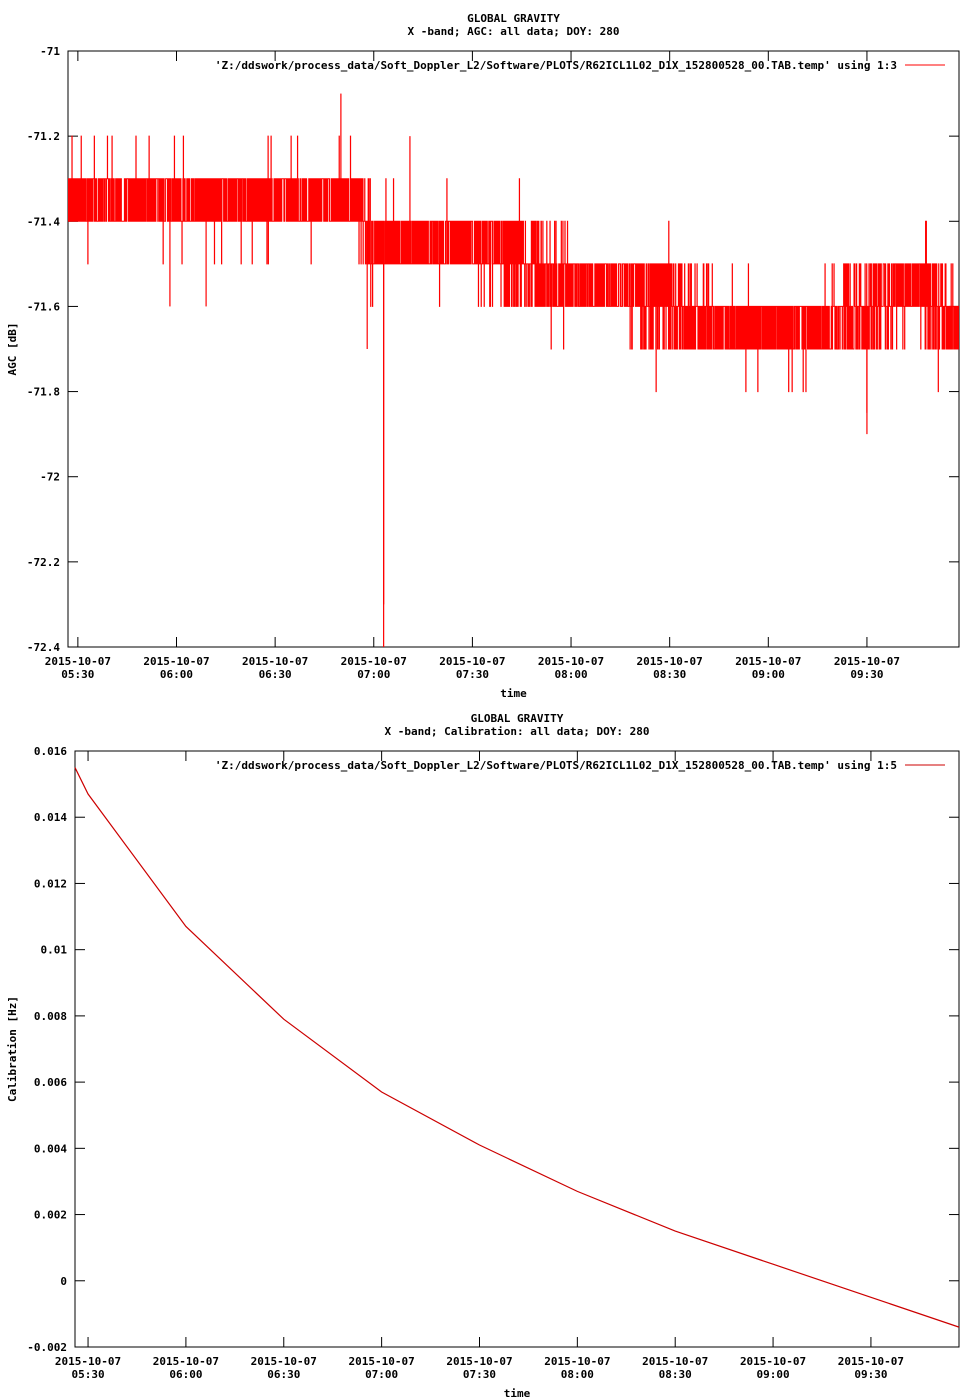 The height and width of the screenshot is (1400, 980). What do you see at coordinates (50, 1082) in the screenshot?
I see `y-tick-label: 0.006` at bounding box center [50, 1082].